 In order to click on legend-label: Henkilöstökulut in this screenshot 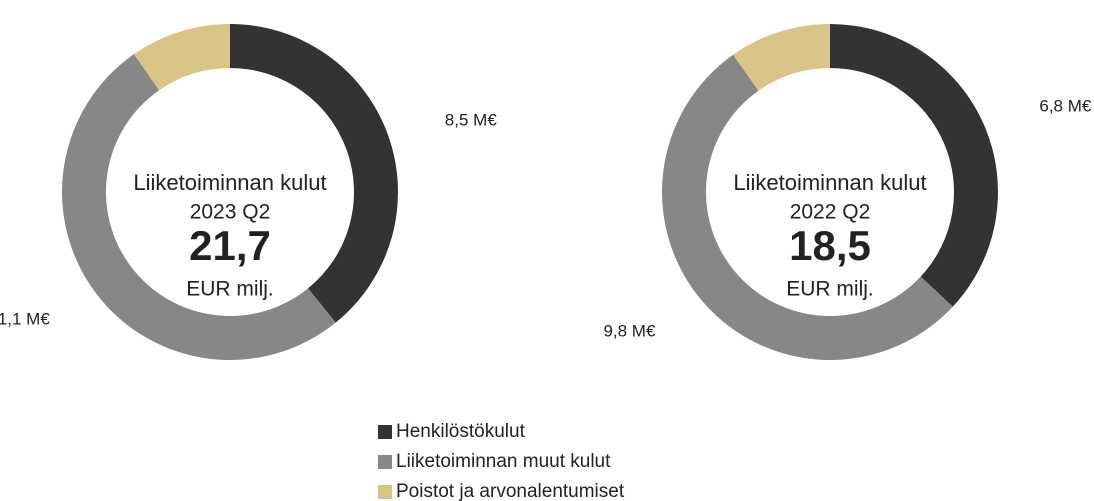, I will do `click(461, 431)`.